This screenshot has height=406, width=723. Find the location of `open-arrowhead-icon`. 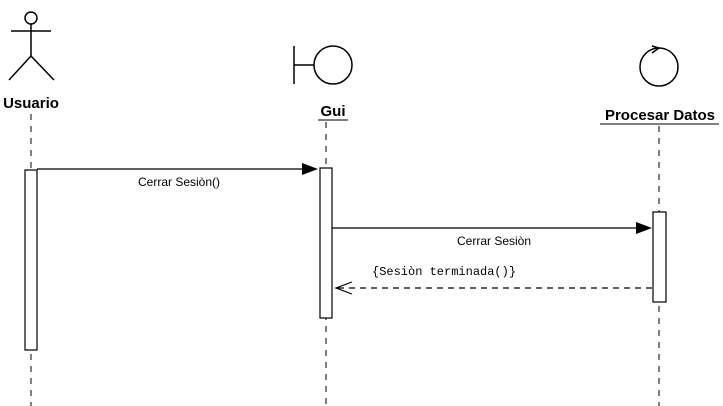

open-arrowhead-icon is located at coordinates (343, 288).